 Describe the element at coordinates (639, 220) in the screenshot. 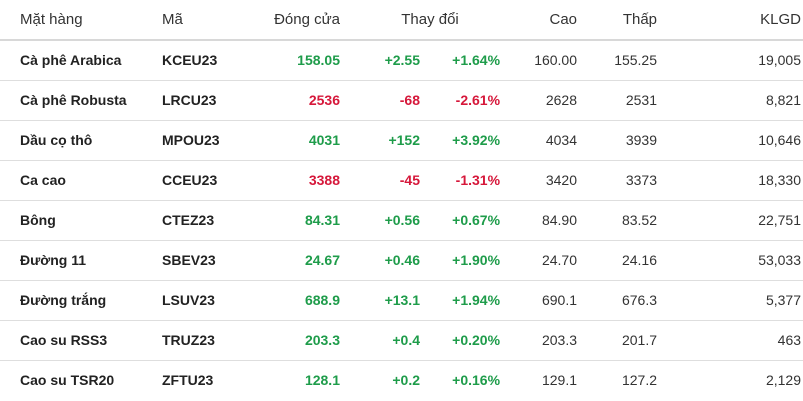

I see `cell-low: 83.52` at that location.